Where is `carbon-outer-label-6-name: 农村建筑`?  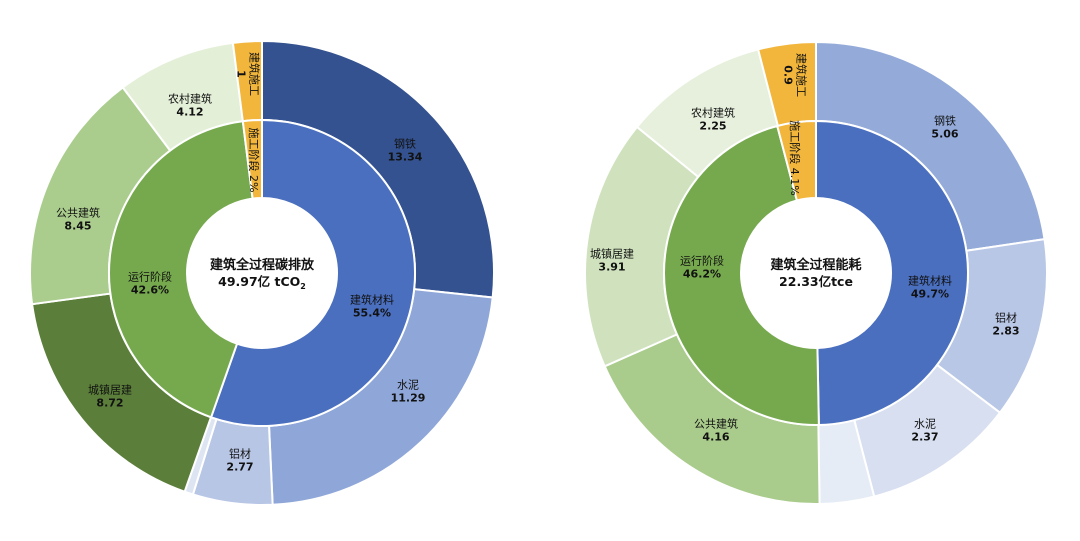 carbon-outer-label-6-name: 农村建筑 is located at coordinates (190, 99).